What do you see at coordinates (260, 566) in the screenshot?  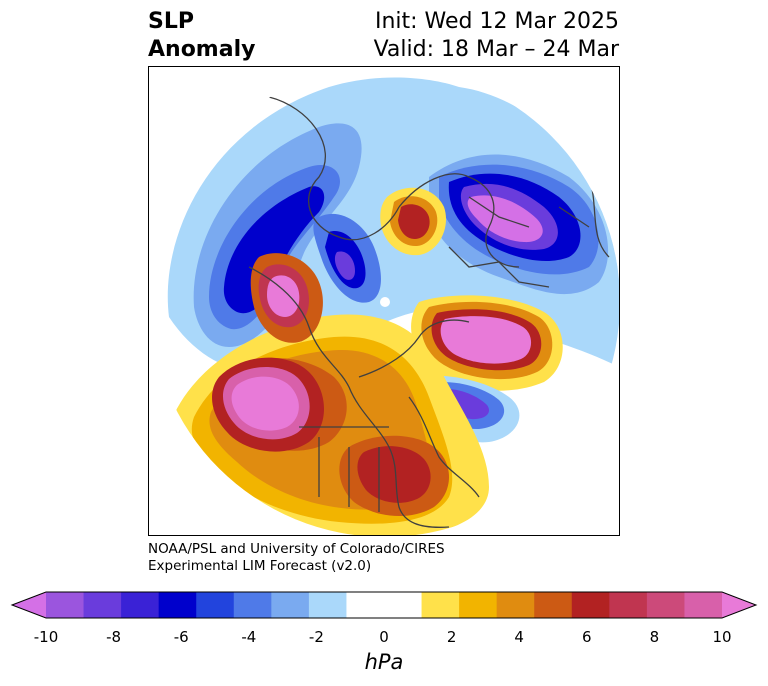 I see `credit-line-2: Experimental LIM Forecast (v2.0)` at bounding box center [260, 566].